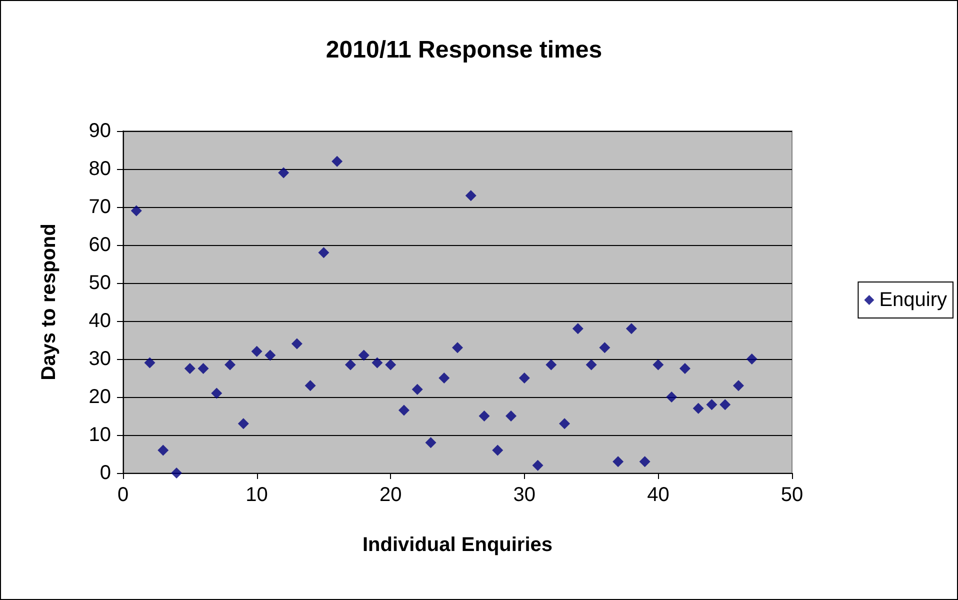  I want to click on y-tick-label: 60, so click(99, 245).